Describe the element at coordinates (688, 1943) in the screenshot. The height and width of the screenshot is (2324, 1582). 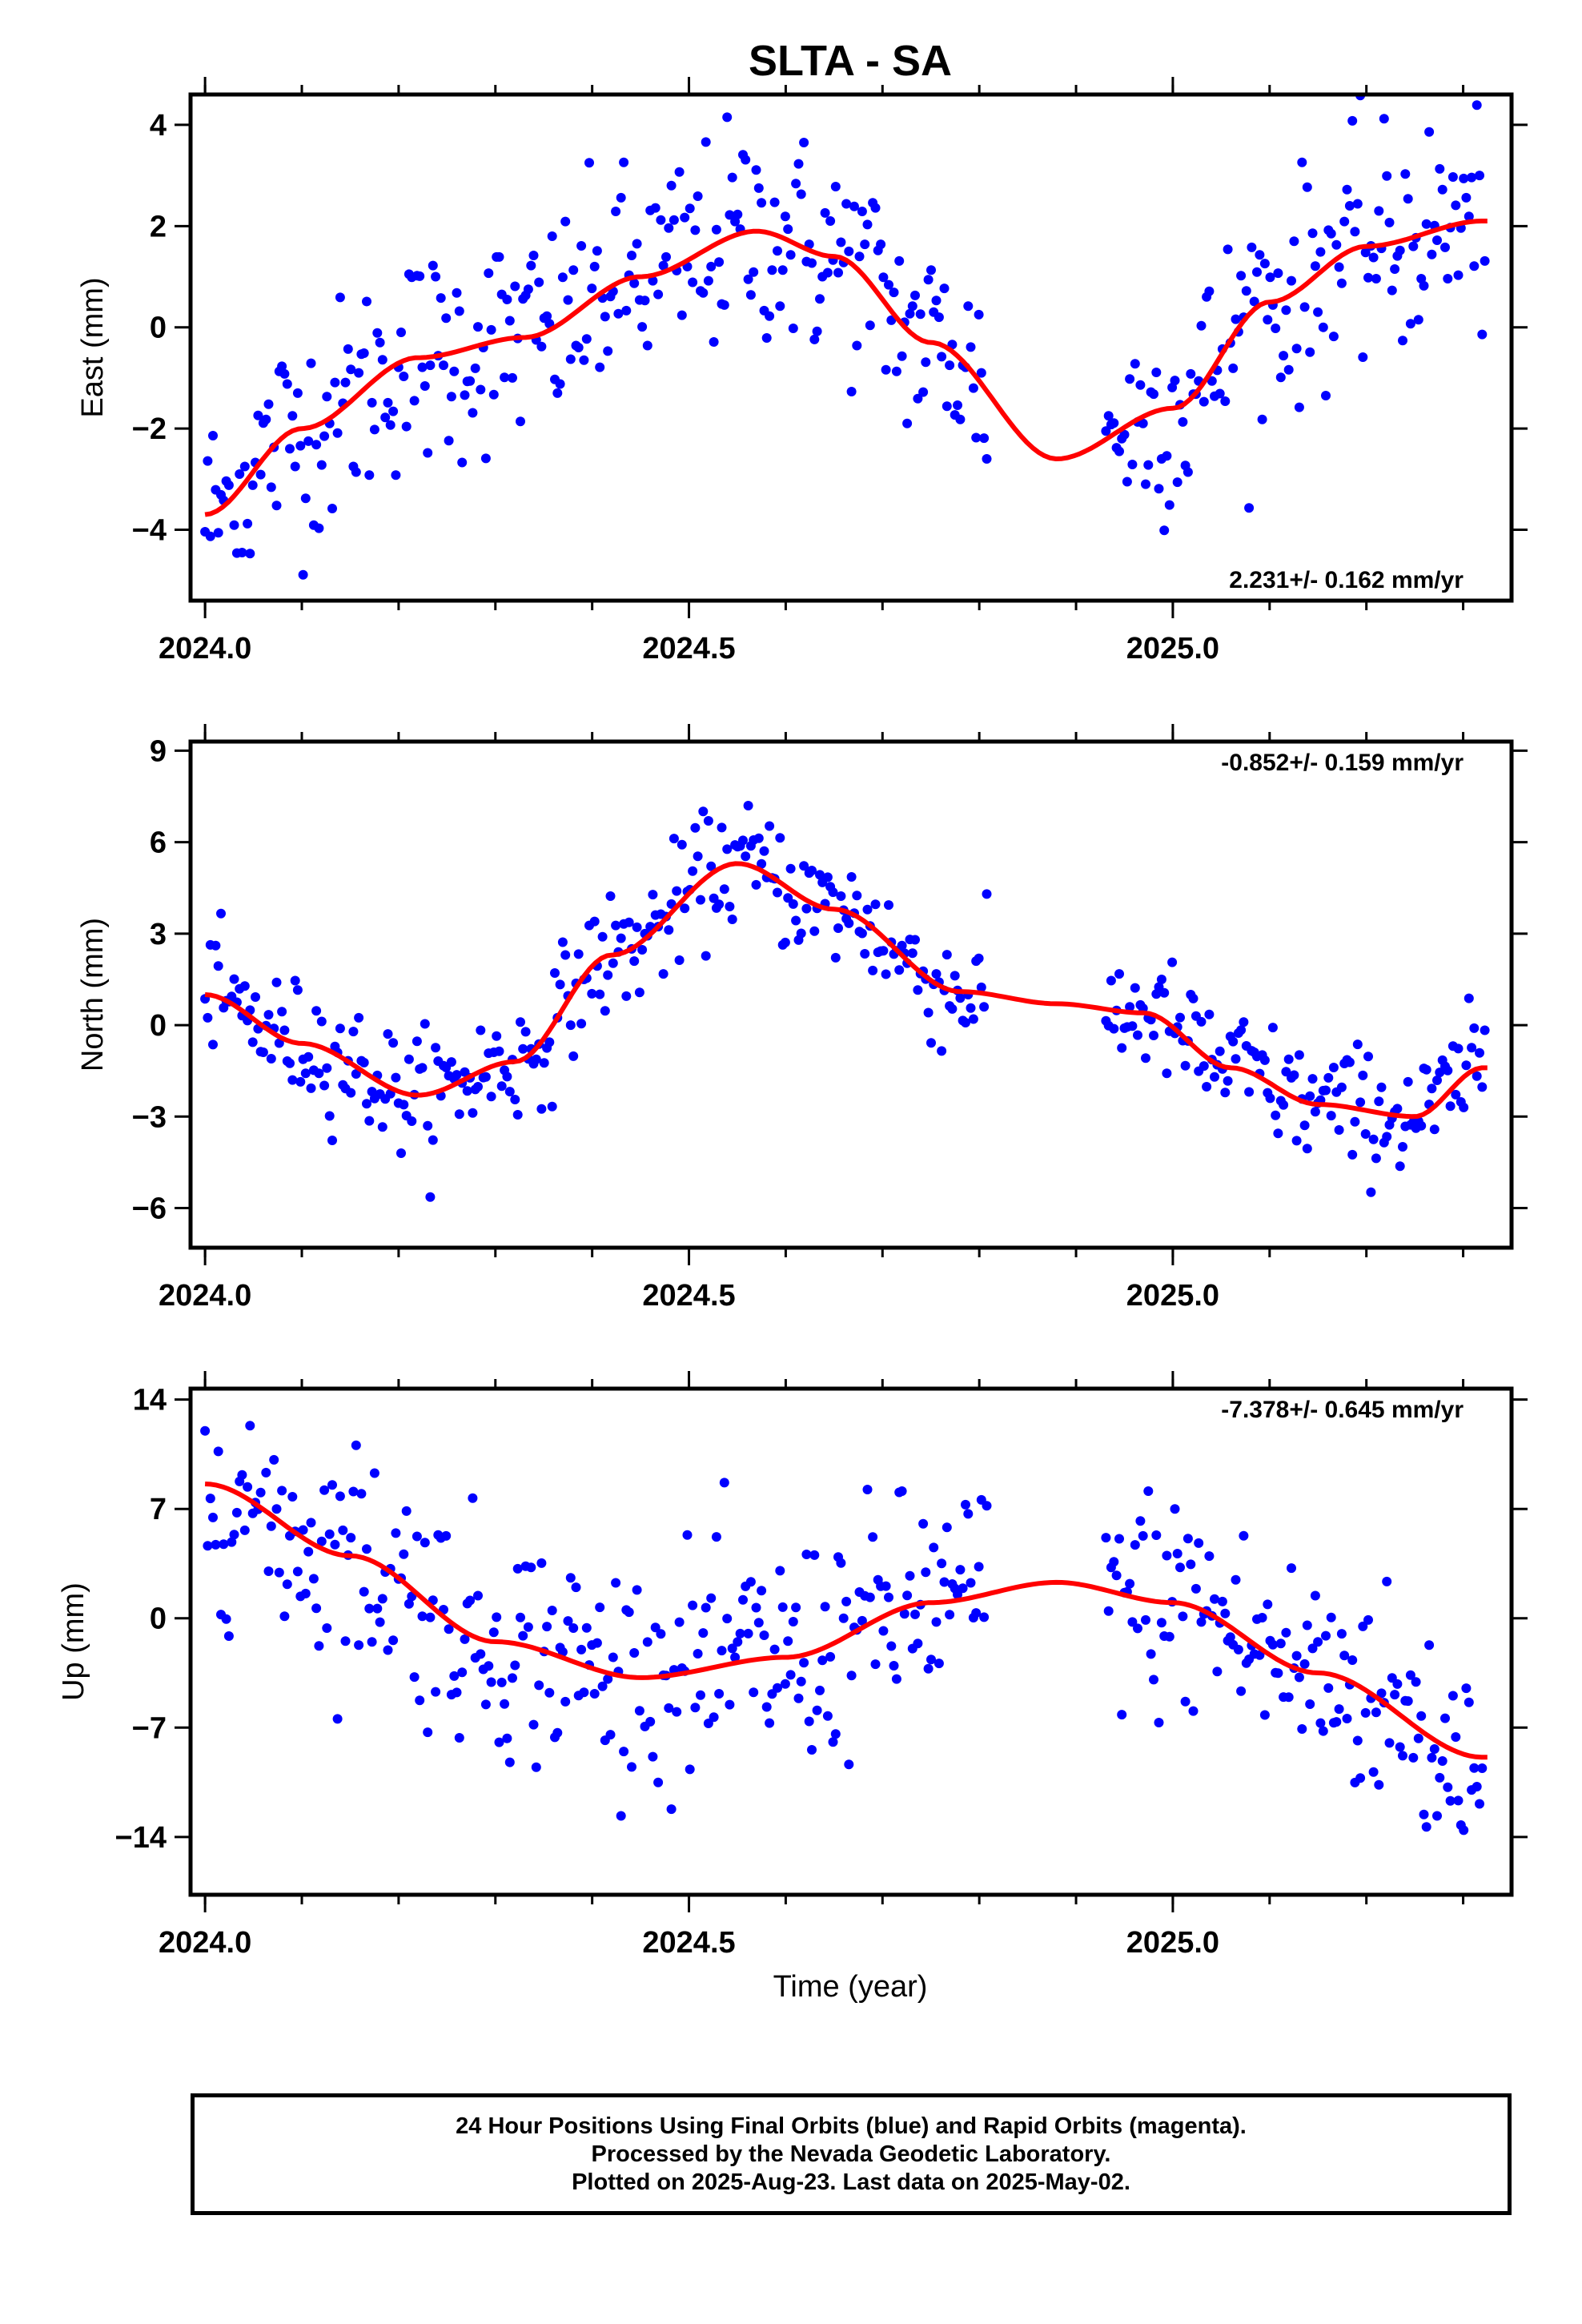
I see `x-tick-label: 2024.5` at that location.